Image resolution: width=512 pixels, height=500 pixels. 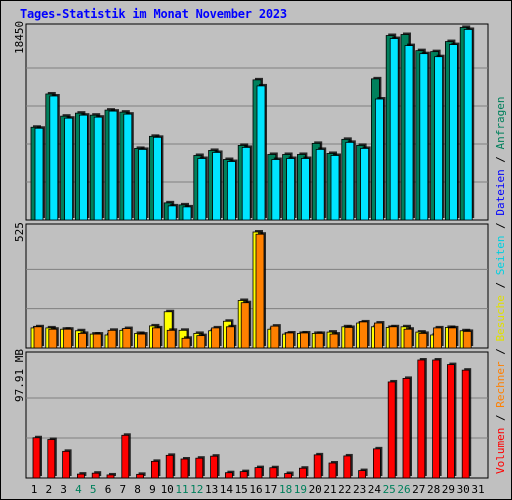 What do you see at coordinates (500, 318) in the screenshot?
I see `legend-item-besuche: Besuche` at bounding box center [500, 318].